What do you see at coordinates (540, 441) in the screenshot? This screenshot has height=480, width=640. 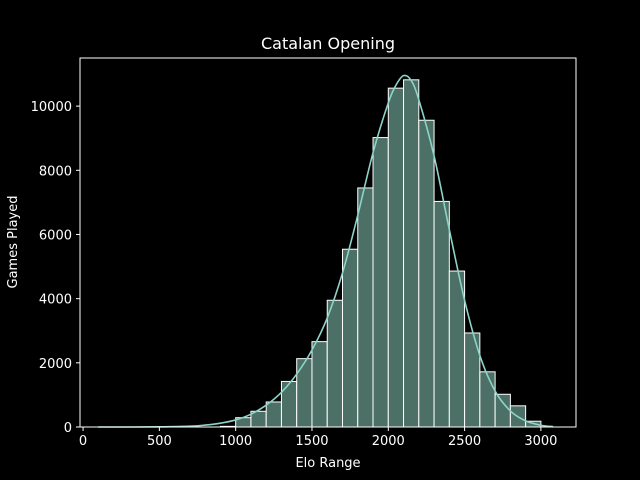 I see `x-tick-label: 3000` at bounding box center [540, 441].